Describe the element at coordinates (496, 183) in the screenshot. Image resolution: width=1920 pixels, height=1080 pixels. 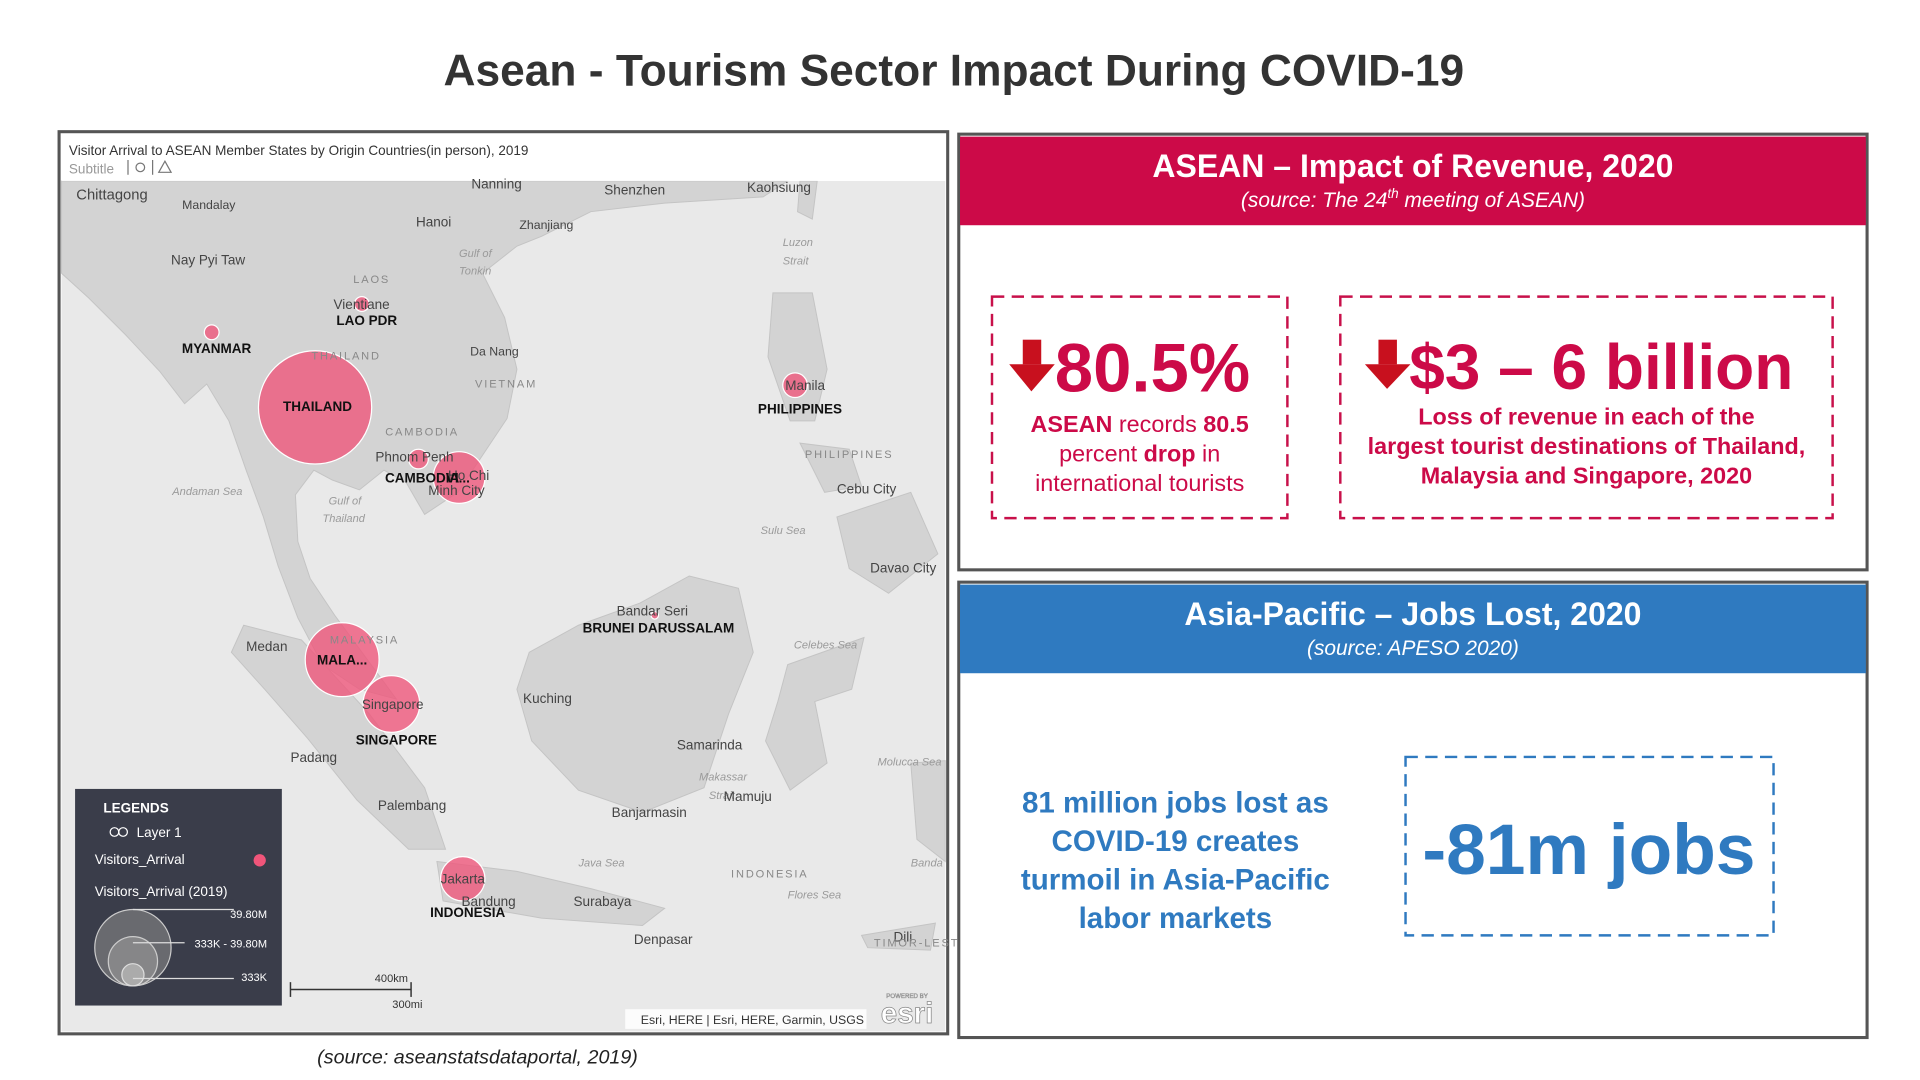
I see `place-label: Nanning` at that location.